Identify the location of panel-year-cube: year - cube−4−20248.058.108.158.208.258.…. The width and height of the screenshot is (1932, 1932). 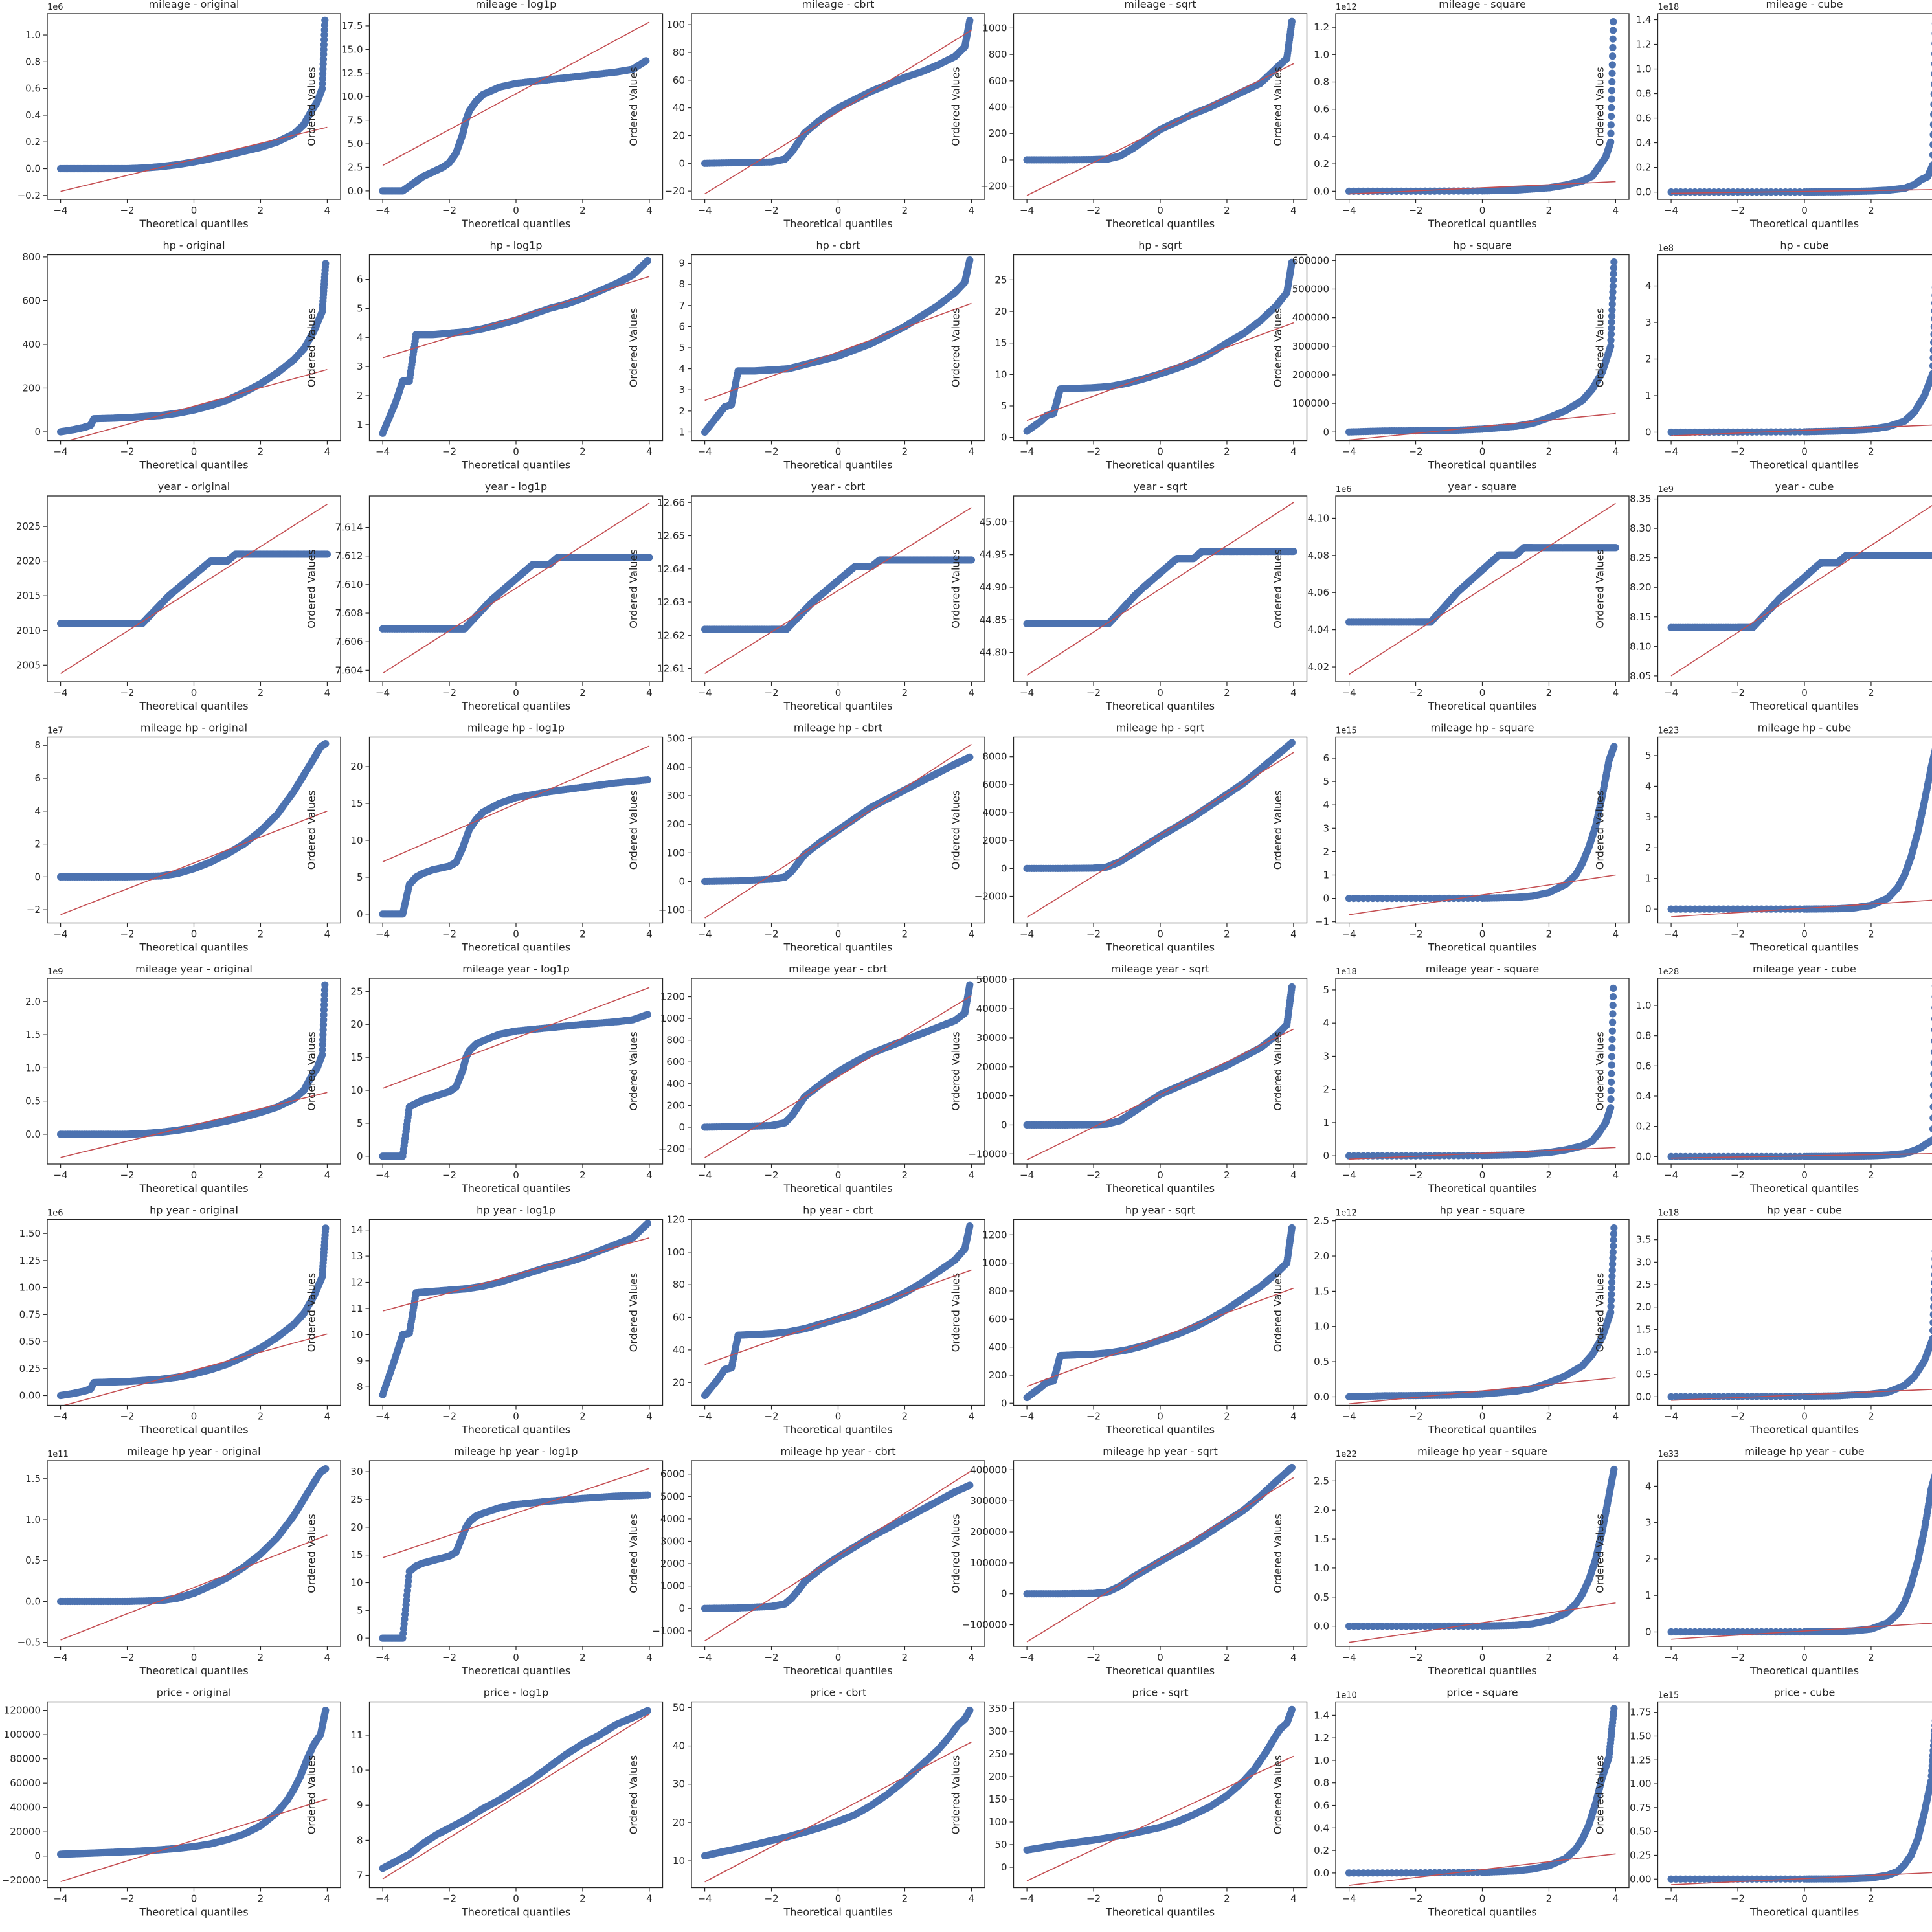
(1763, 596).